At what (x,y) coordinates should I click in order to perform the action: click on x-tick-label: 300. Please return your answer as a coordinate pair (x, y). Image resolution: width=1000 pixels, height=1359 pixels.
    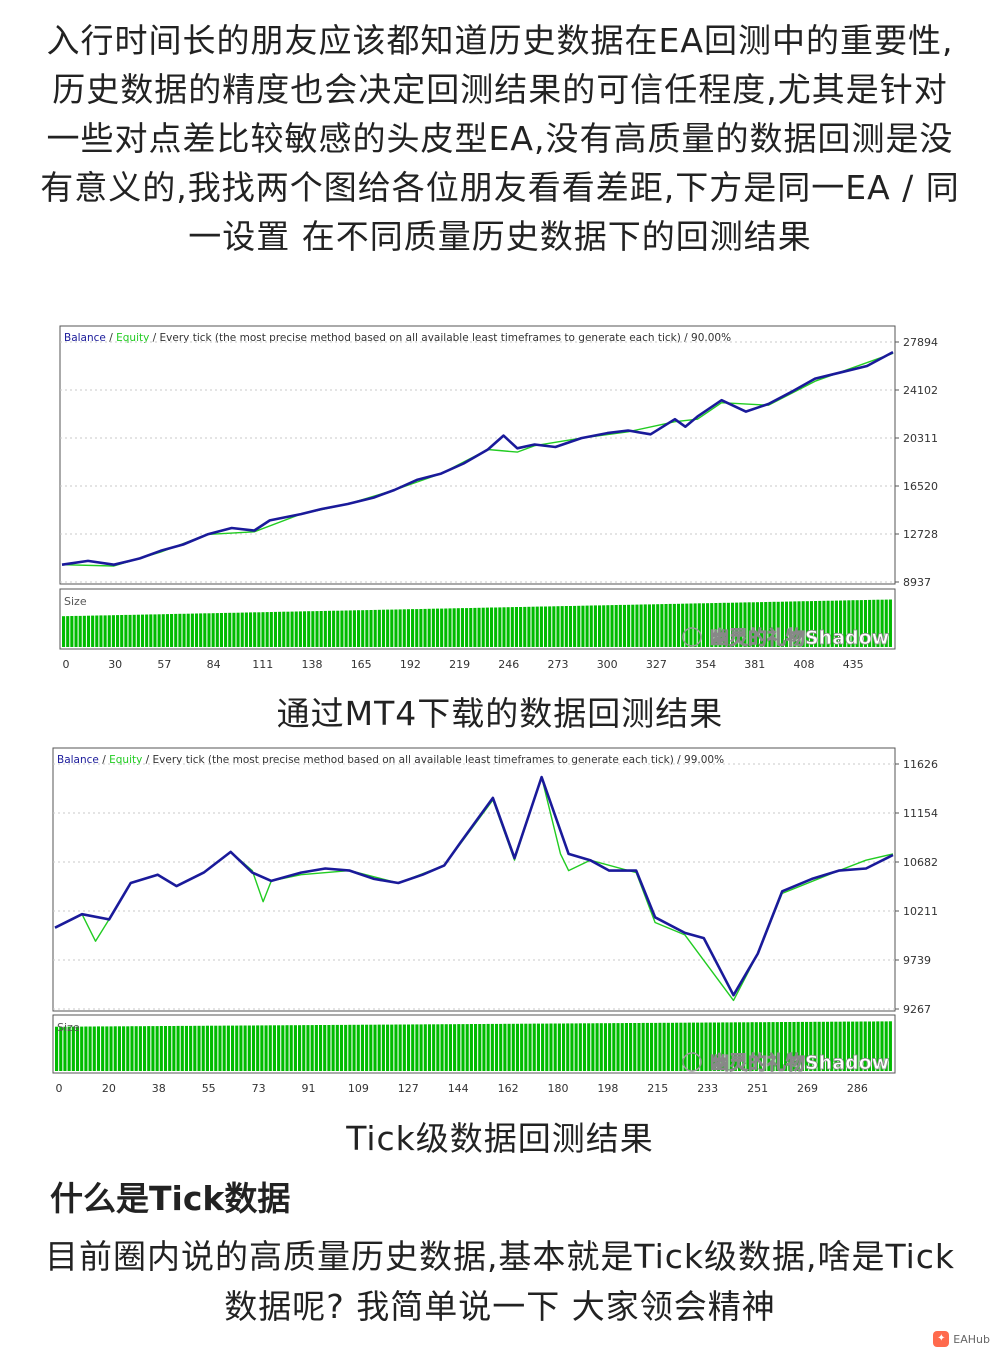
    Looking at the image, I should click on (607, 664).